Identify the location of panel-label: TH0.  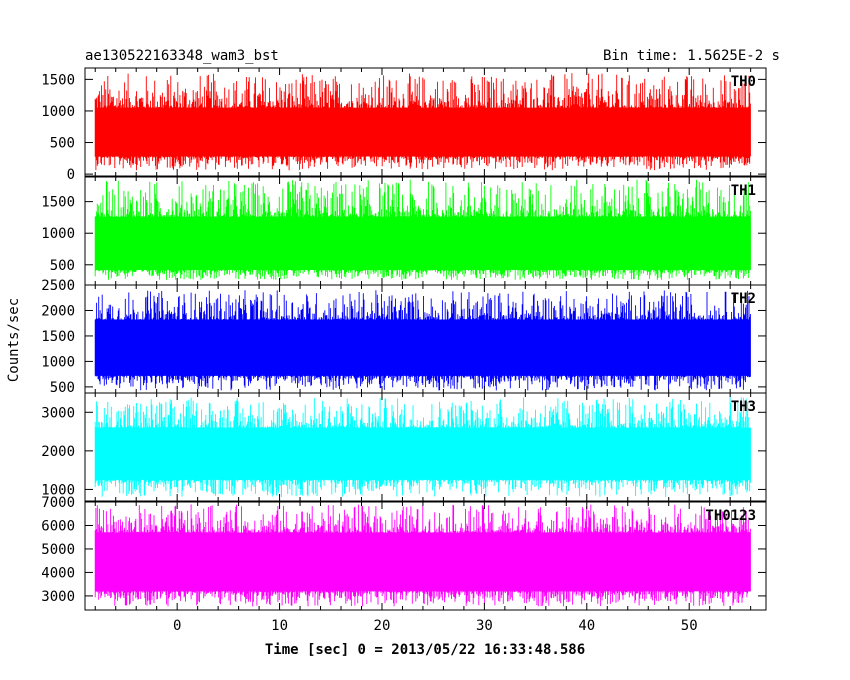
(743, 82).